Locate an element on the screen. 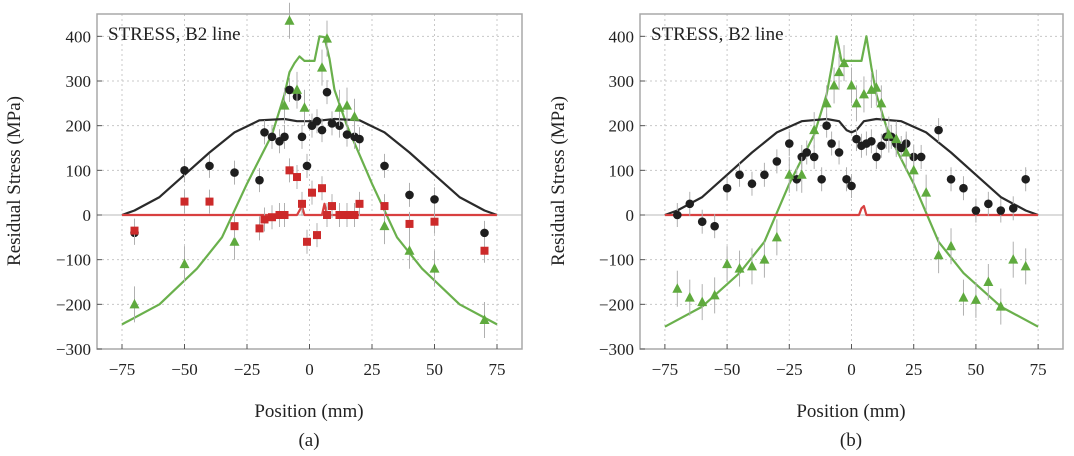 The image size is (1074, 456). y-tick-label: −300 is located at coordinates (73, 349).